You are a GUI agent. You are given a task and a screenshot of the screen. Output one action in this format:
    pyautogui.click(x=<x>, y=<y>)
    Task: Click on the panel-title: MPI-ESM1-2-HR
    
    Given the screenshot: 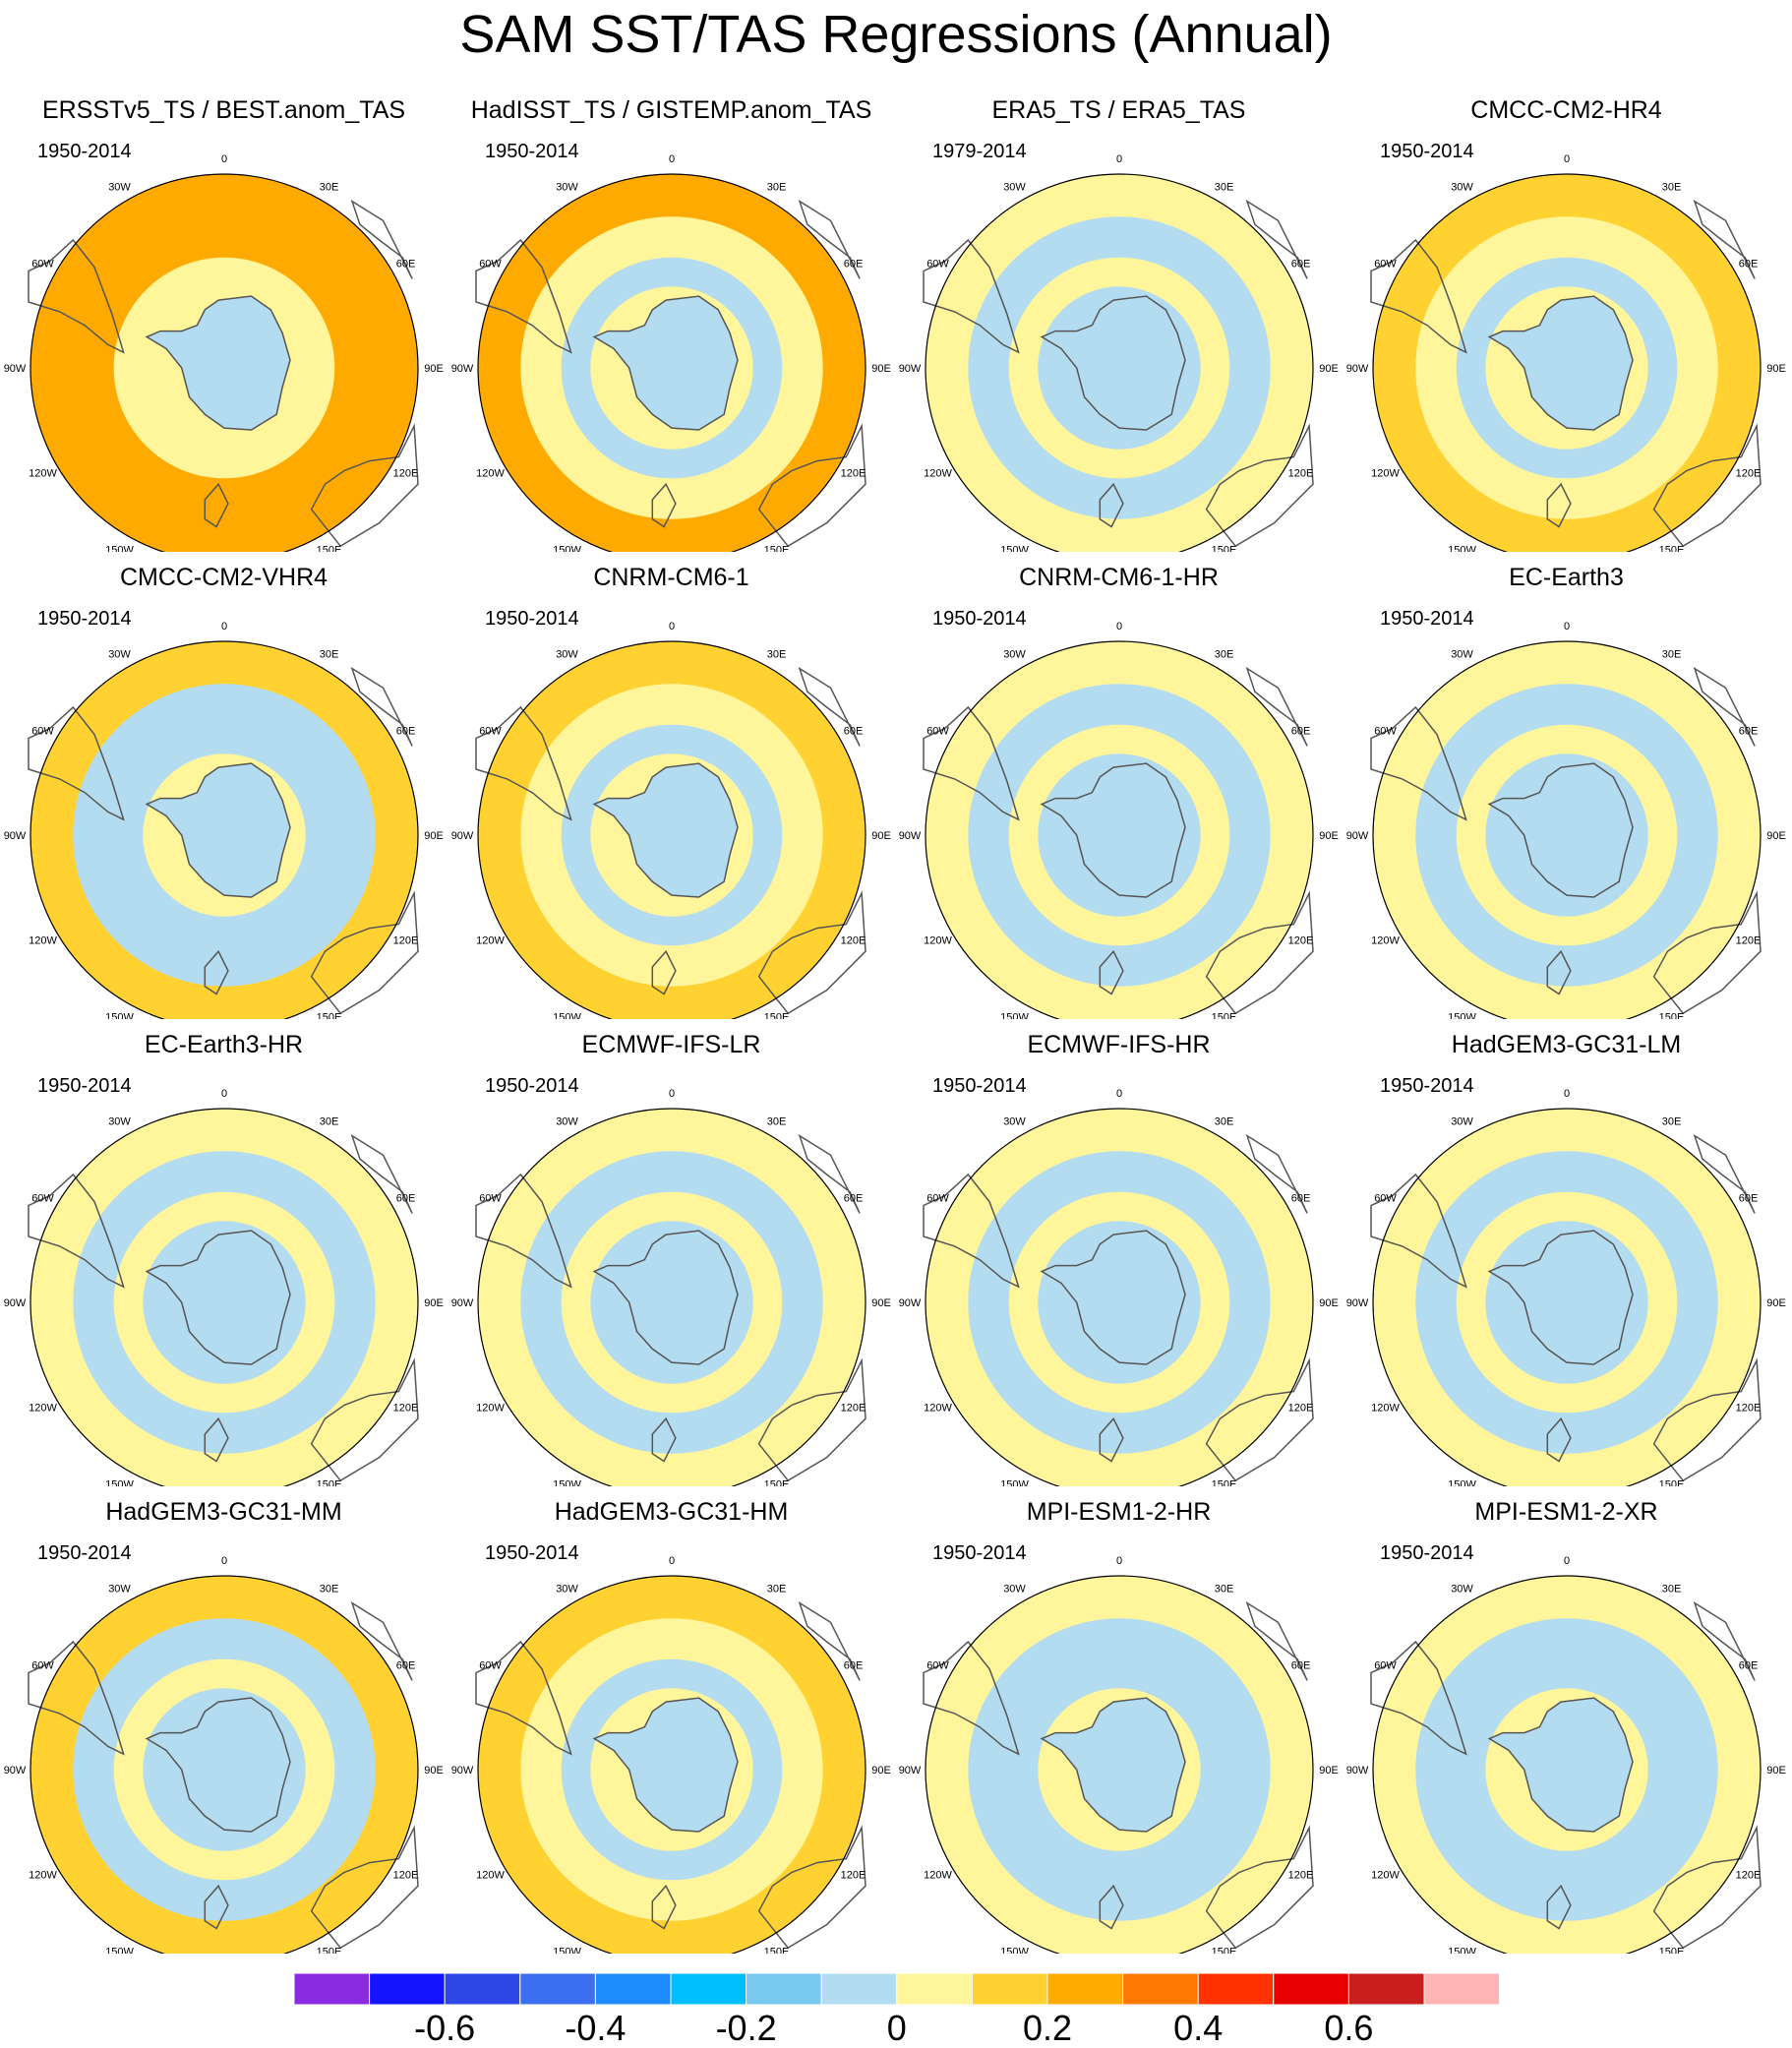 What is the action you would take?
    pyautogui.click(x=1119, y=1512)
    